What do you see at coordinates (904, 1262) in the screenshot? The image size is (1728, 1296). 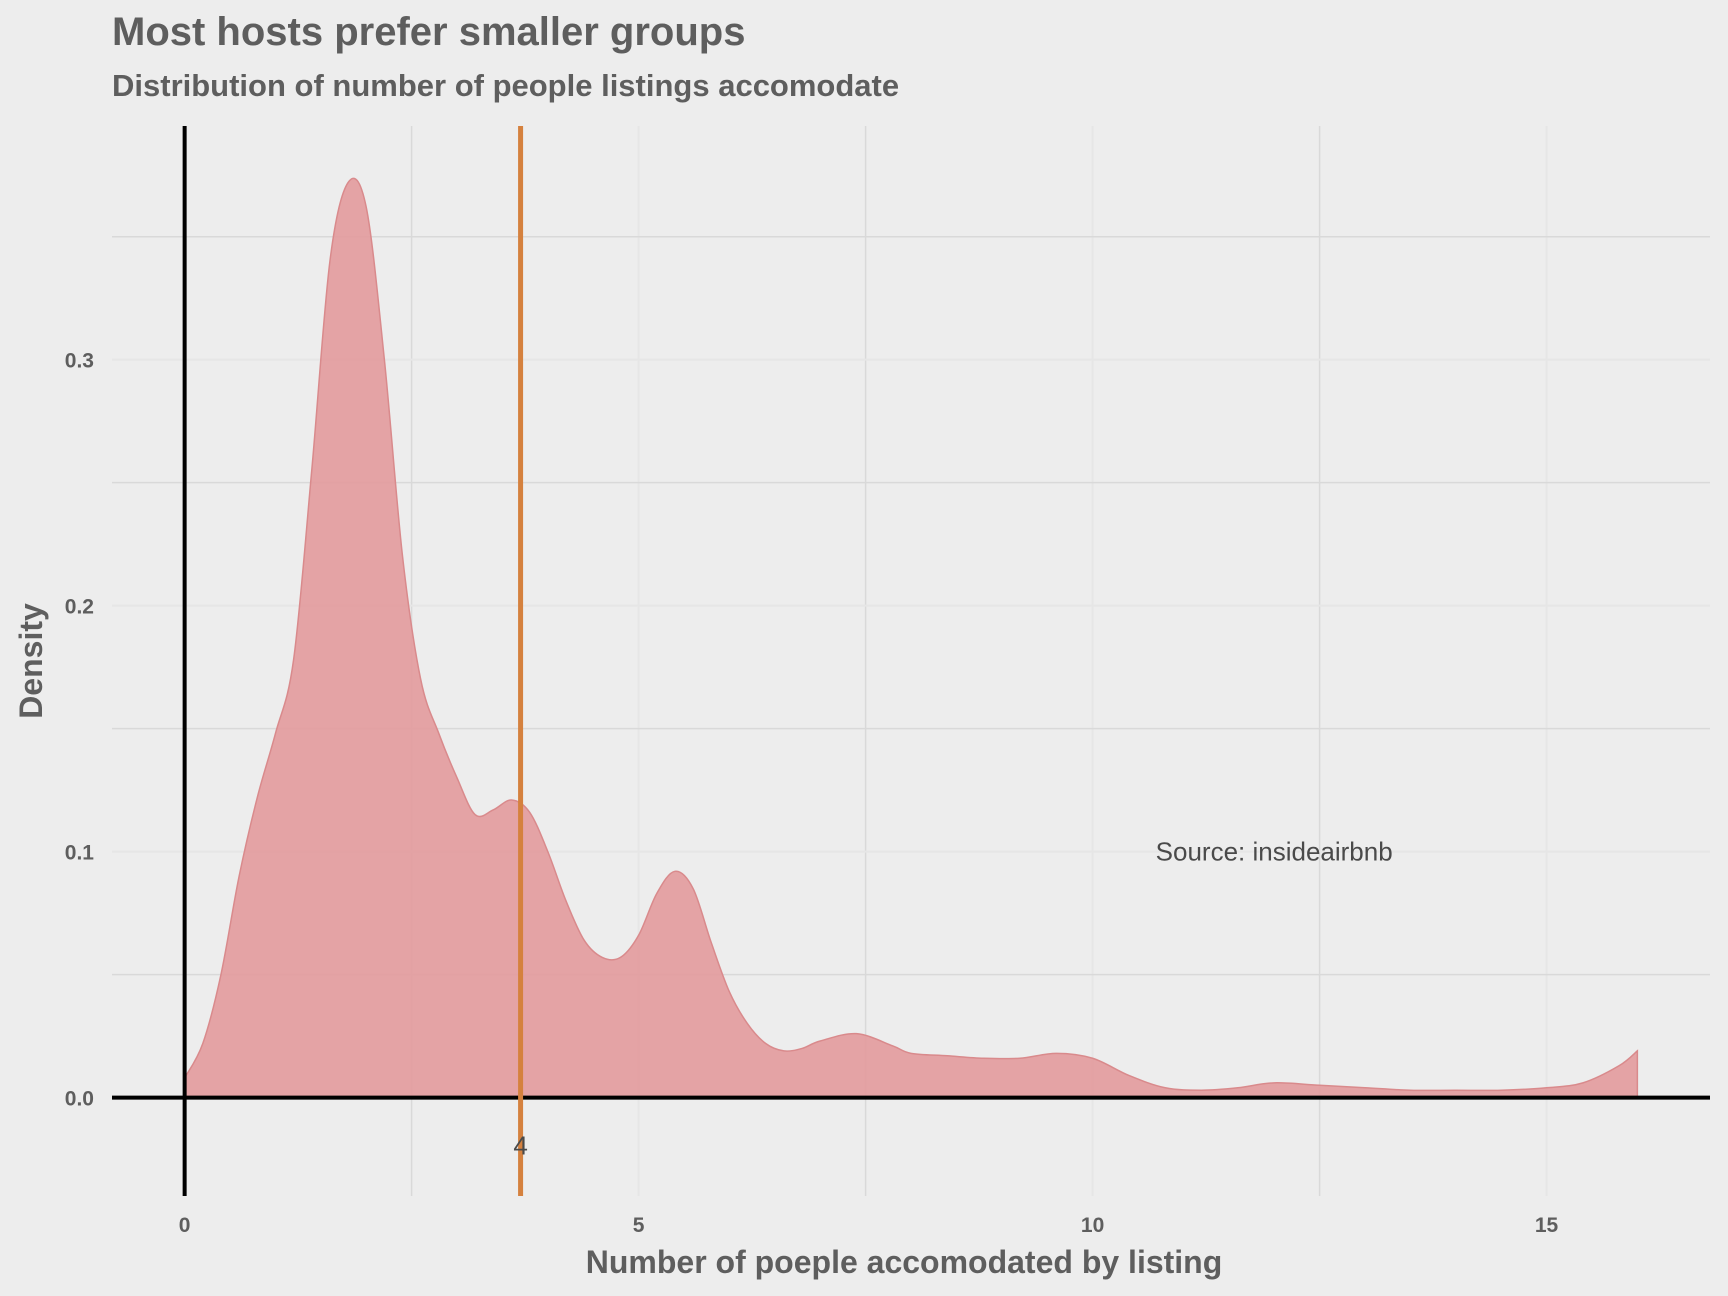 I see `x-axis-title: Number of poeple accomodated by listing` at bounding box center [904, 1262].